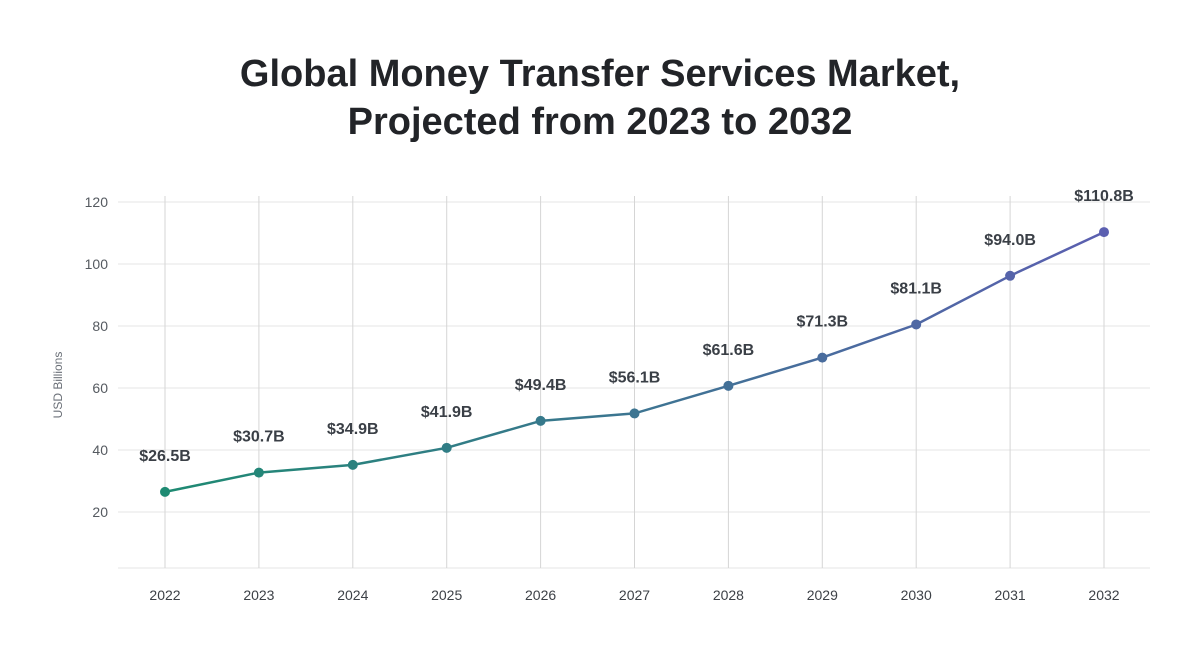 The width and height of the screenshot is (1200, 655). I want to click on y-tick-label: 100, so click(97, 264).